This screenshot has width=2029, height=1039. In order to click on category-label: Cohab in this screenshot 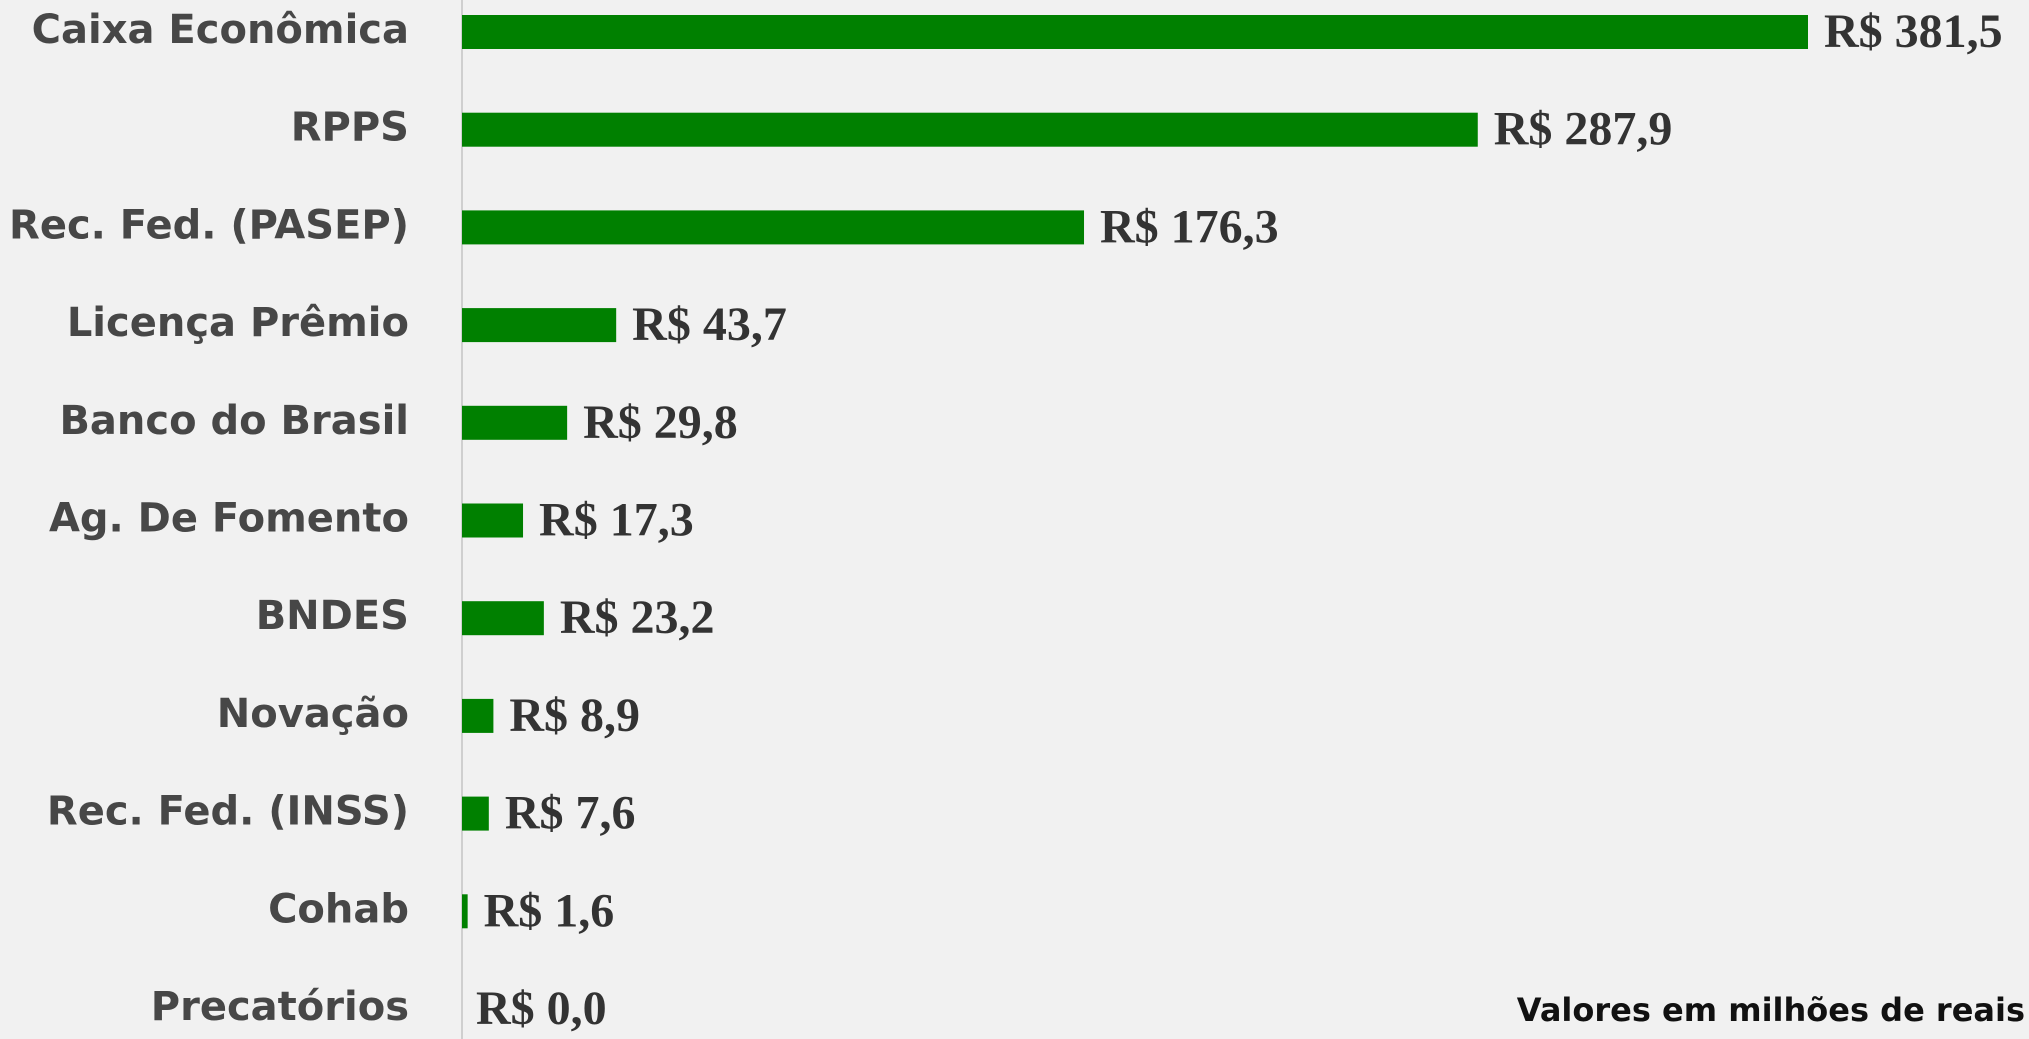, I will do `click(338, 909)`.